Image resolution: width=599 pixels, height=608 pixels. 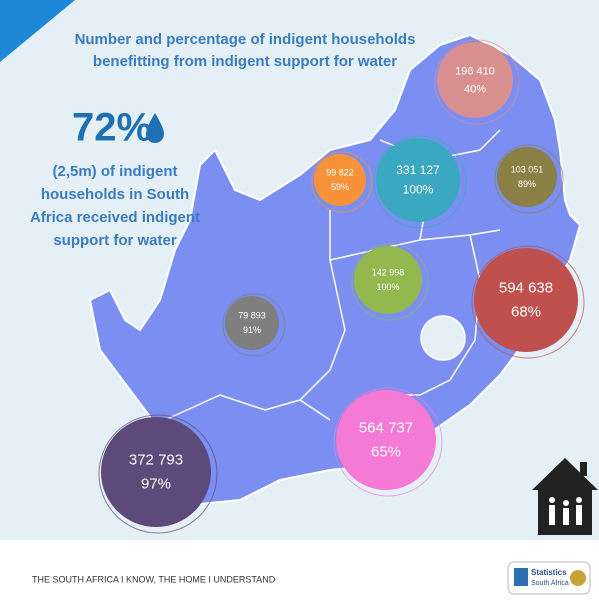 What do you see at coordinates (418, 170) in the screenshot?
I see `bubble-count: 331 127` at bounding box center [418, 170].